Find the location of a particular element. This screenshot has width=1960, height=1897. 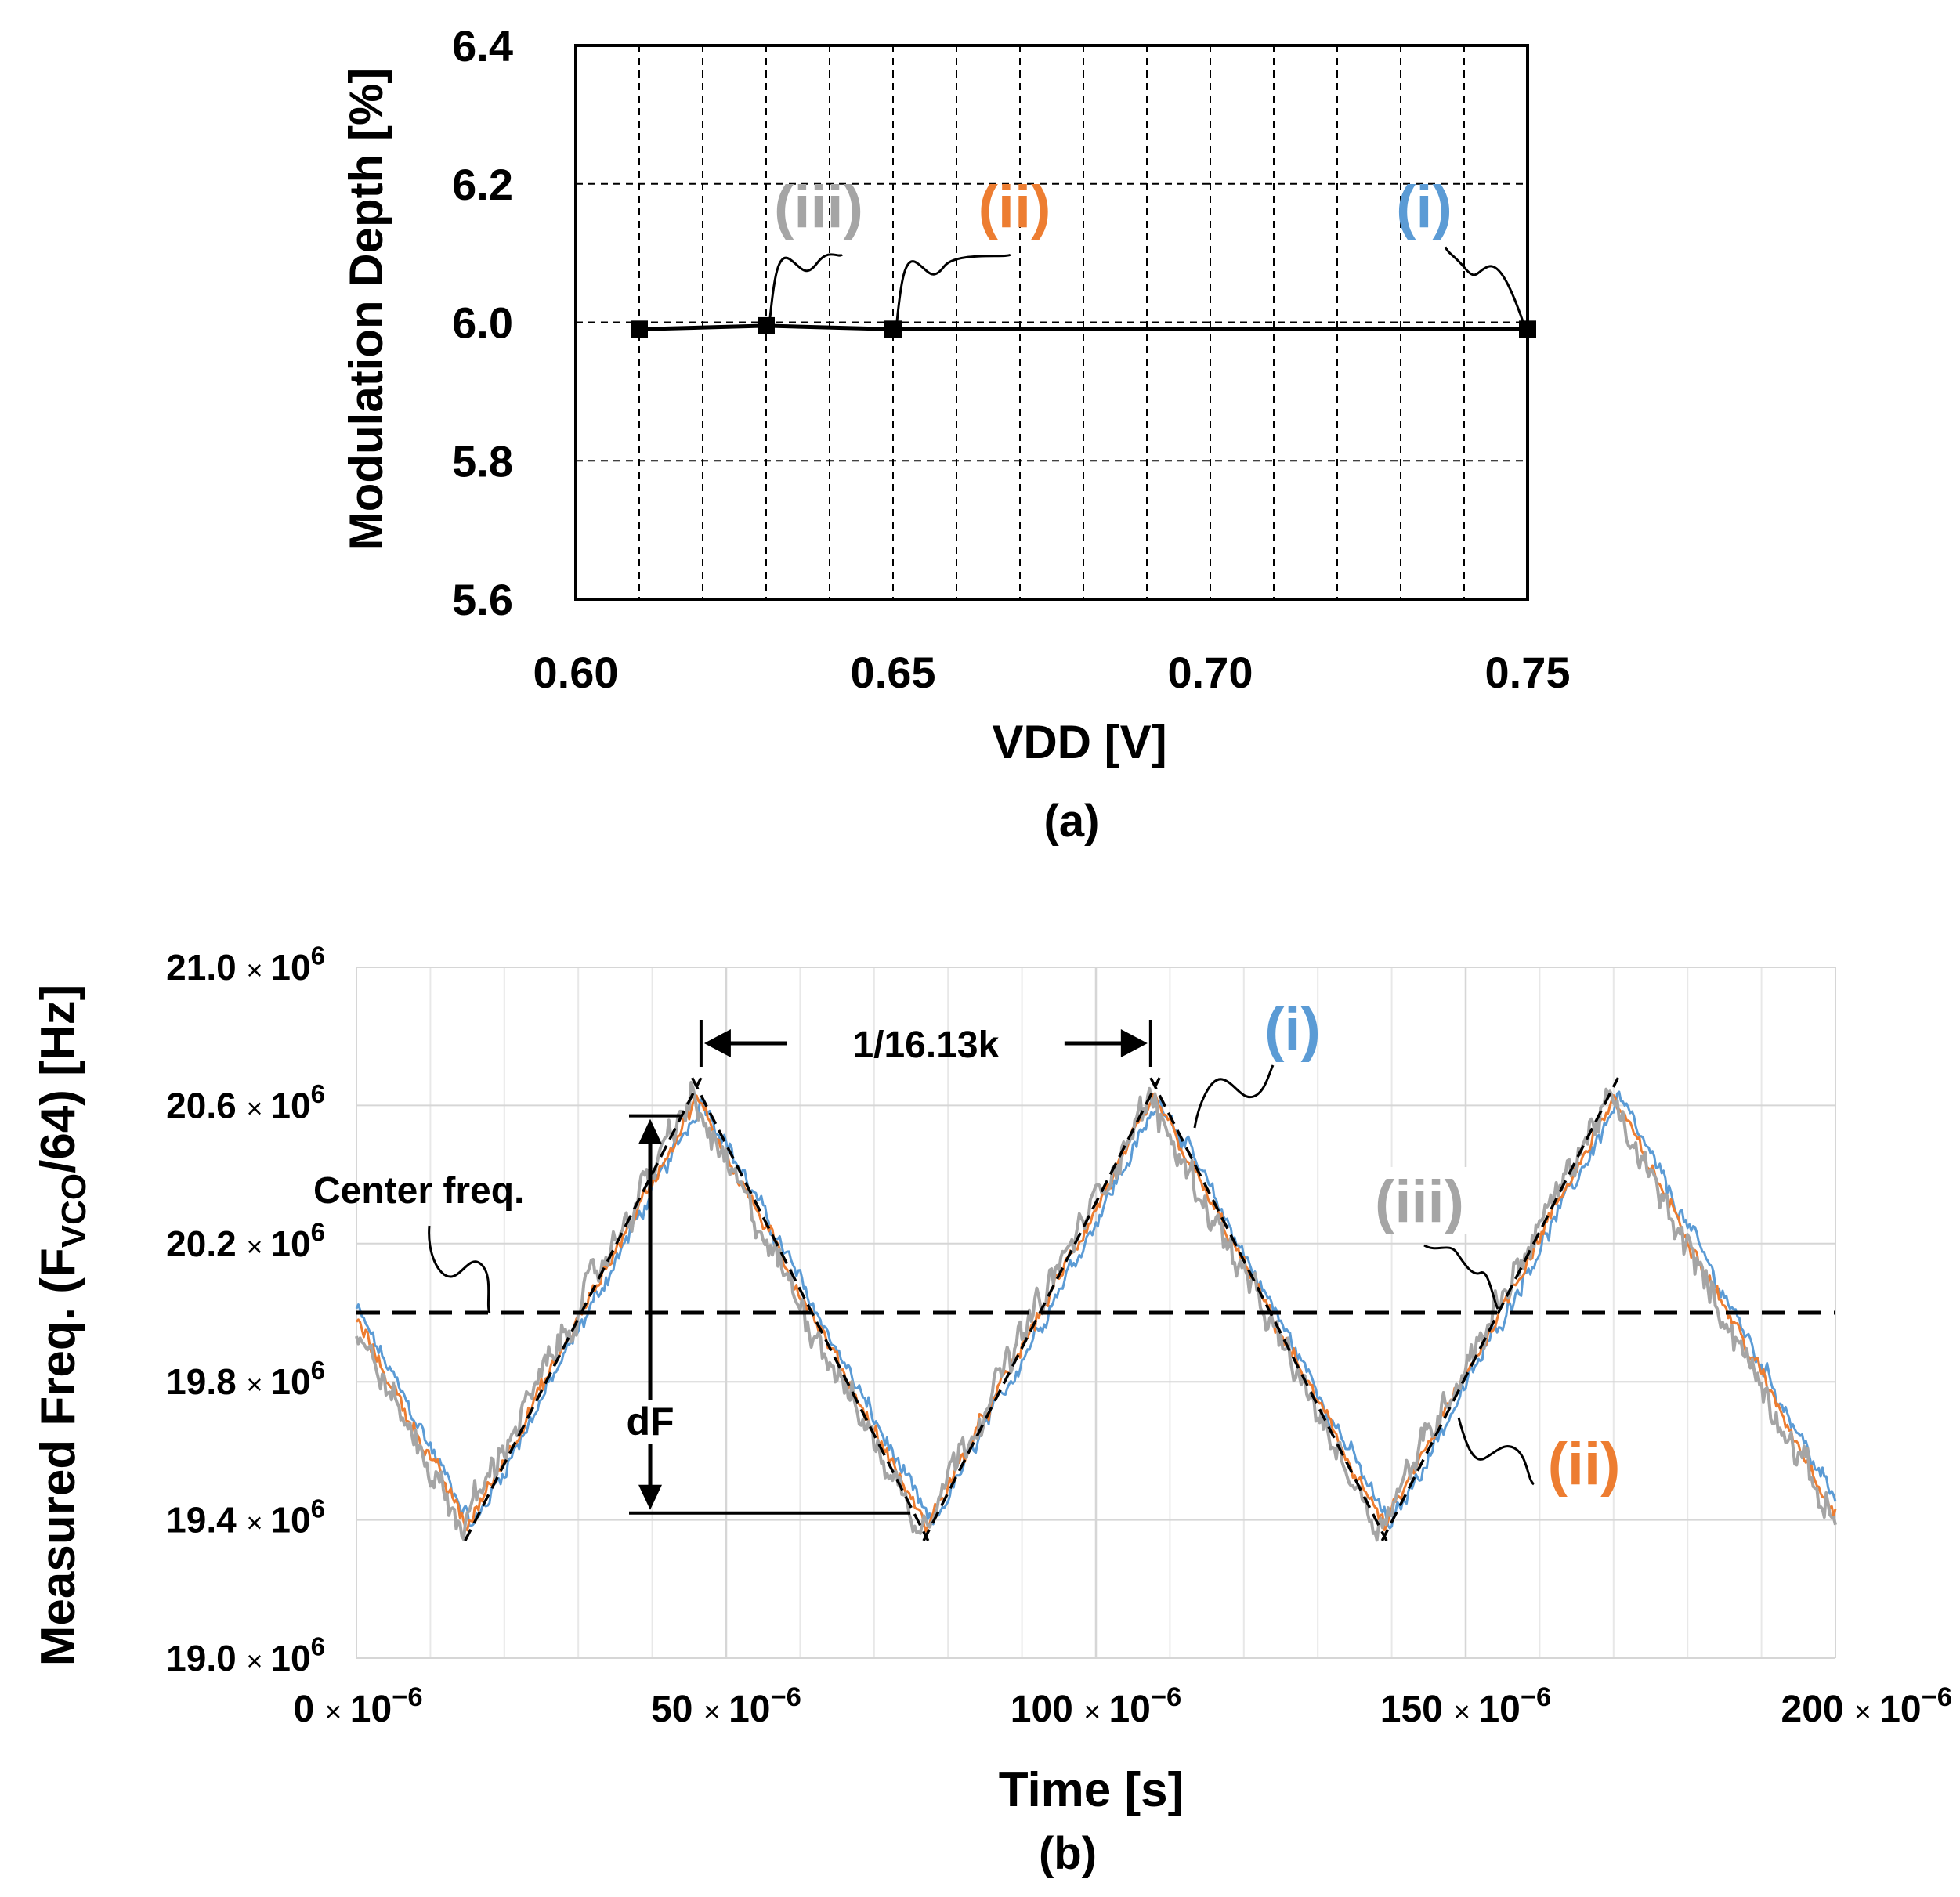

panel-a-x-tick-label: 0.60 is located at coordinates (576, 672).